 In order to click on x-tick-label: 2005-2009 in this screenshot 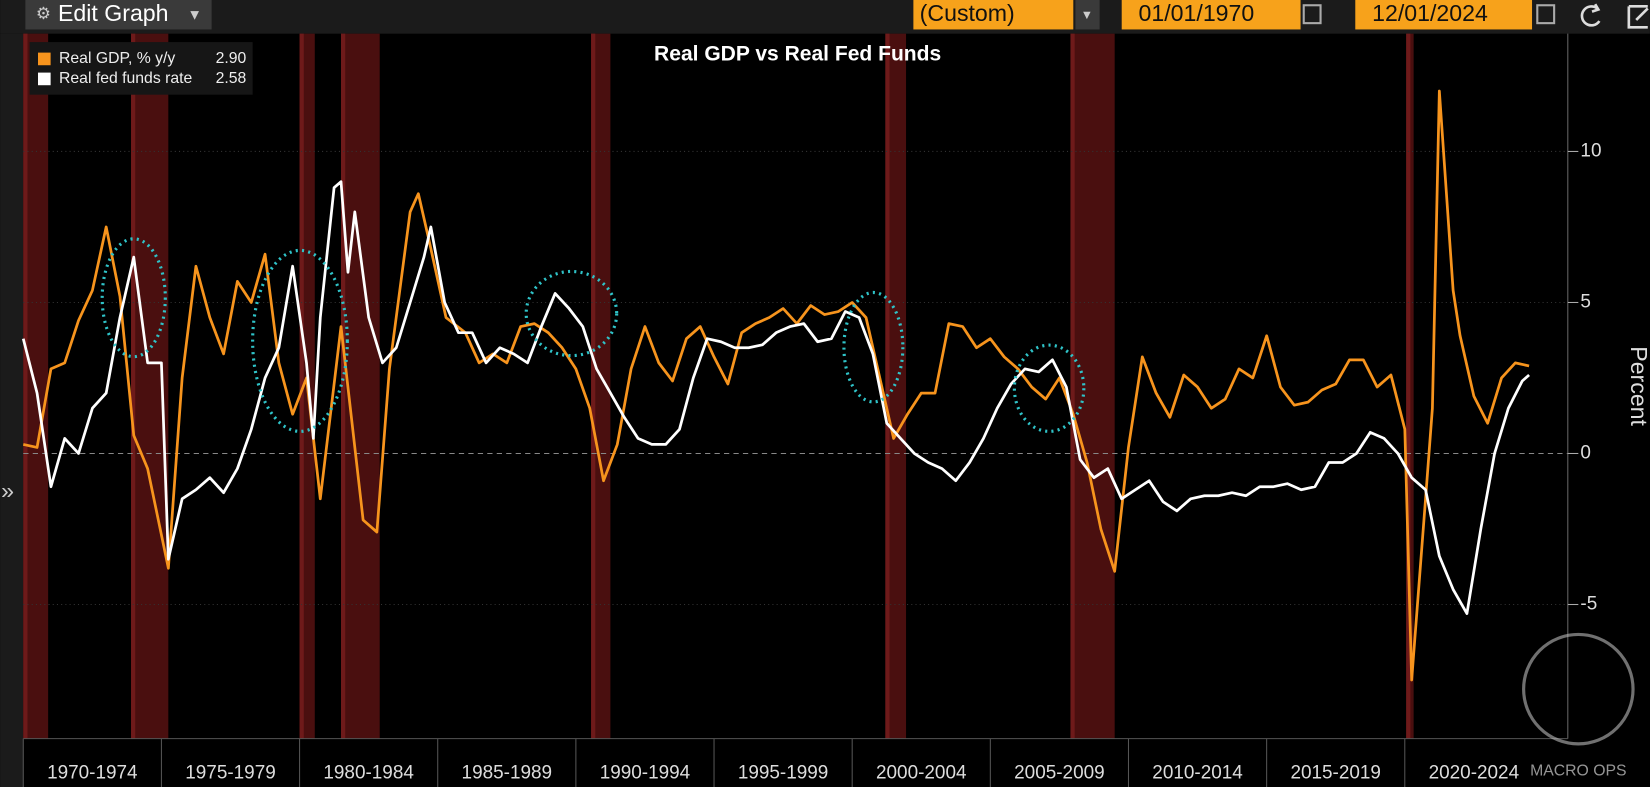, I will do `click(1059, 772)`.